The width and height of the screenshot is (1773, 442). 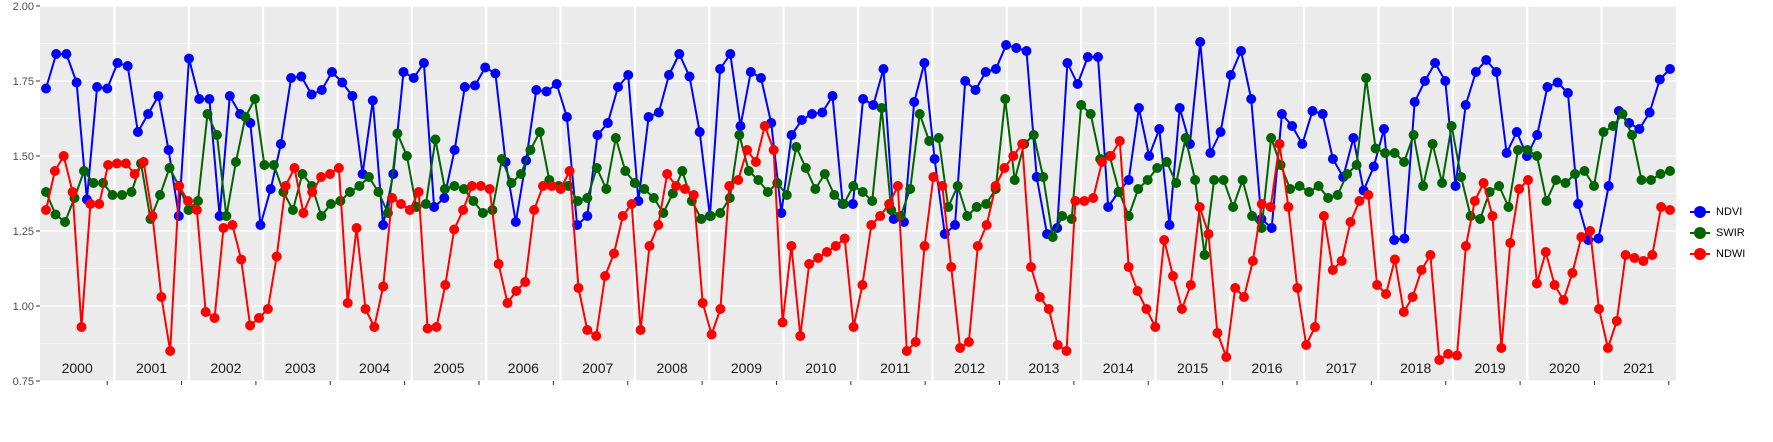 What do you see at coordinates (1717, 253) in the screenshot?
I see `legend-item-ndwi: NDWI` at bounding box center [1717, 253].